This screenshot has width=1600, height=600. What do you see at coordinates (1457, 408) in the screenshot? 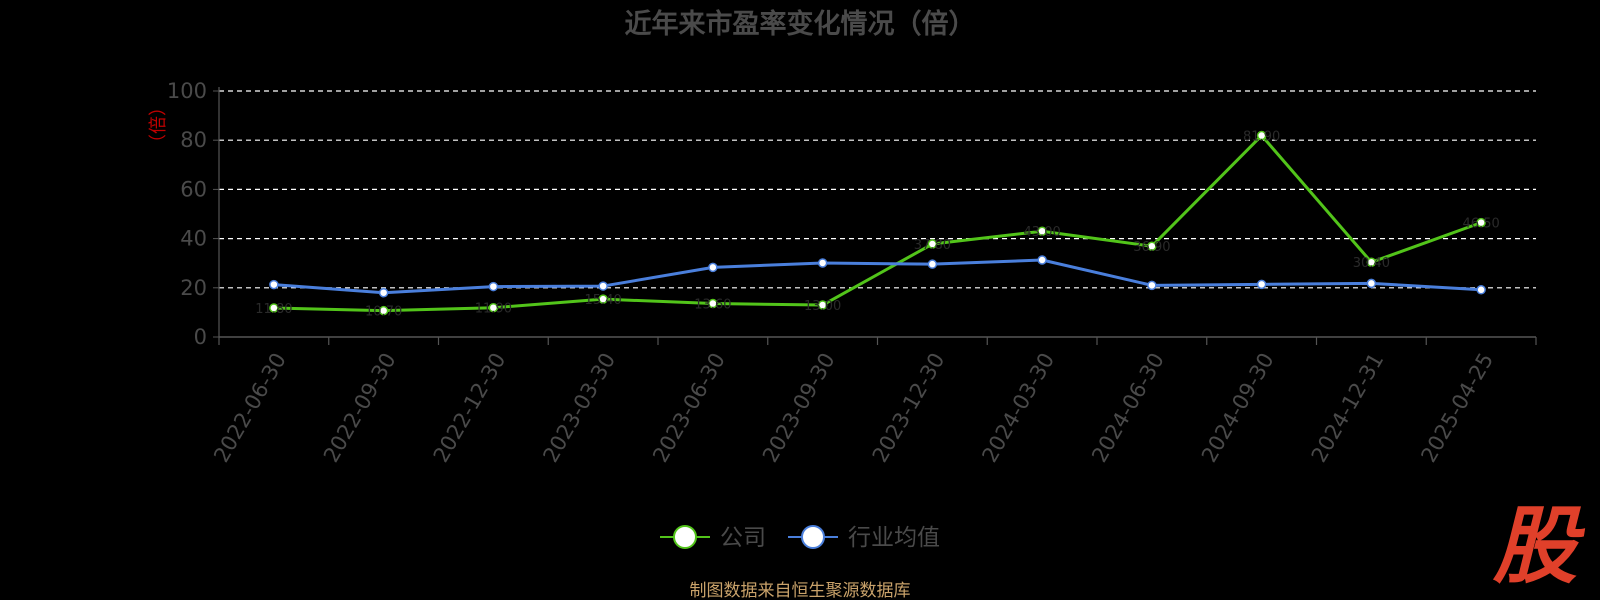
I see `x-tick-label-2025-04-25: 2025-04-25` at bounding box center [1457, 408].